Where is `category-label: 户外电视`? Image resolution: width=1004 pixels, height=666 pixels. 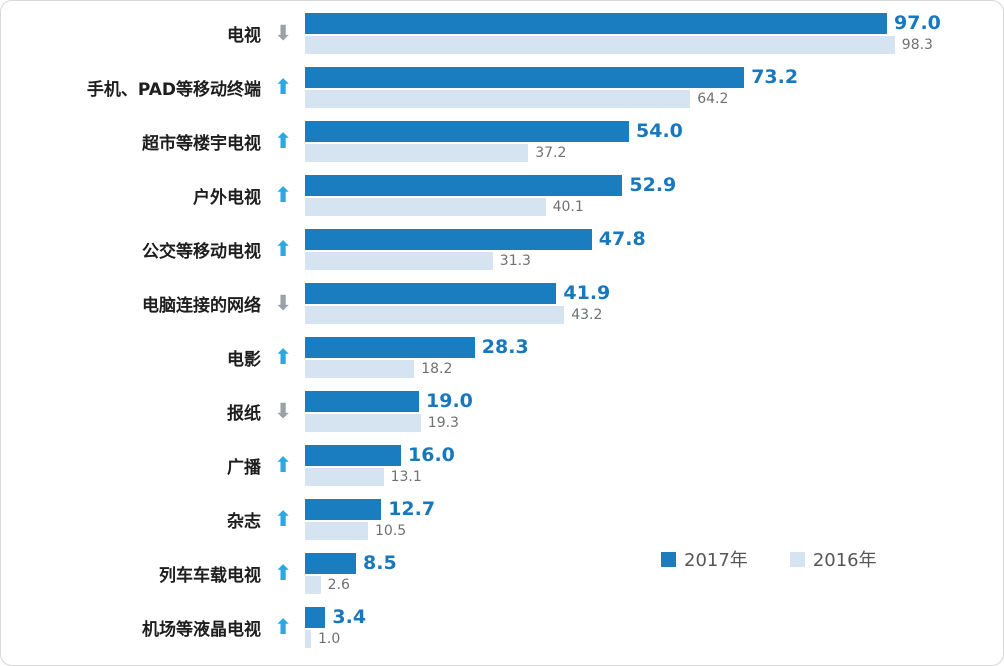 category-label: 户外电视 is located at coordinates (227, 197).